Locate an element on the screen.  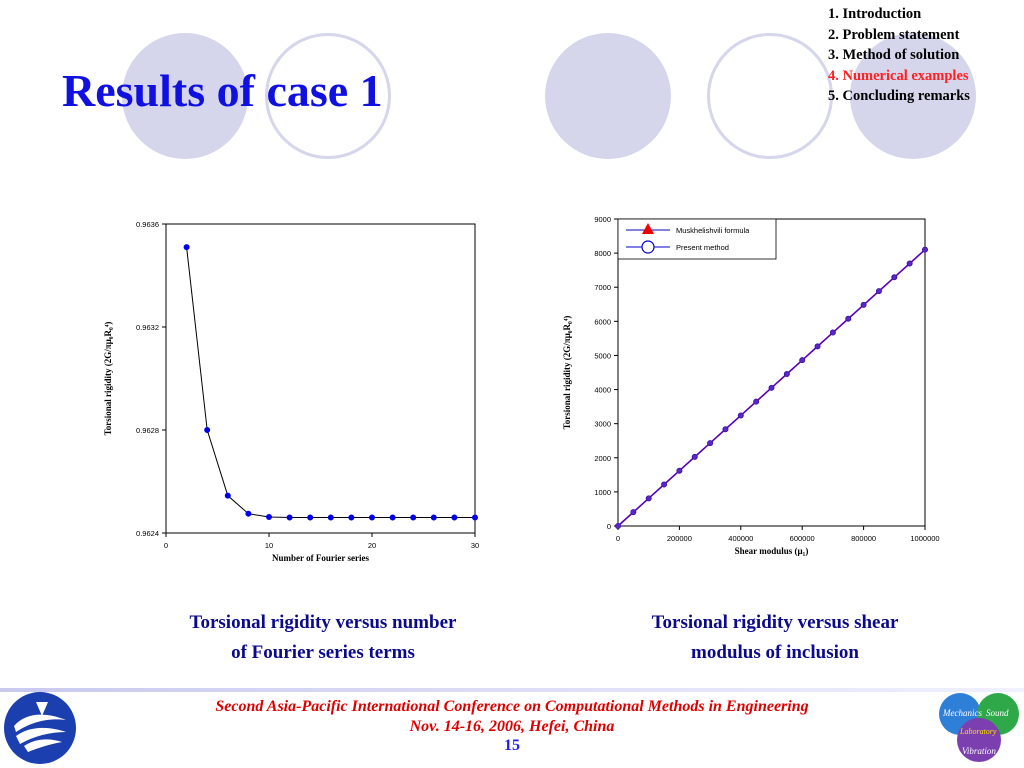
outline-item-numerical-examples: 4. Numerical examples is located at coordinates (898, 75).